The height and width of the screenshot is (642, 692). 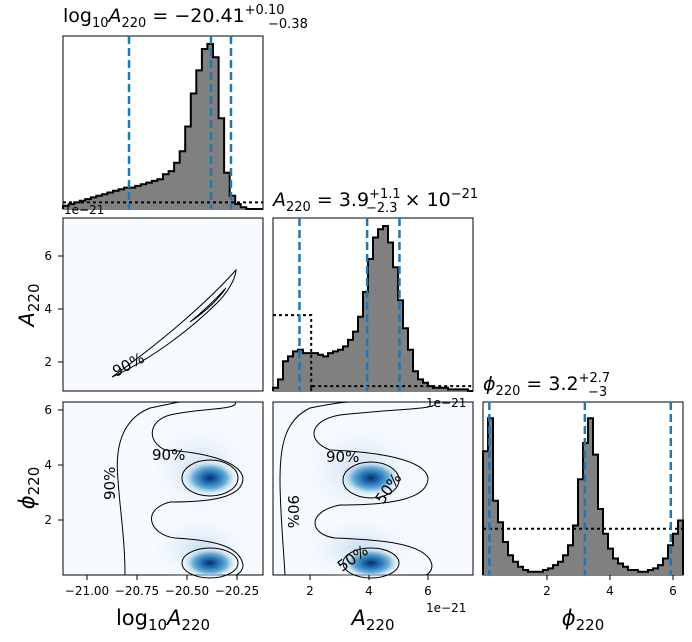 What do you see at coordinates (293, 511) in the screenshot?
I see `contour-label-phi-A-left: 90%` at bounding box center [293, 511].